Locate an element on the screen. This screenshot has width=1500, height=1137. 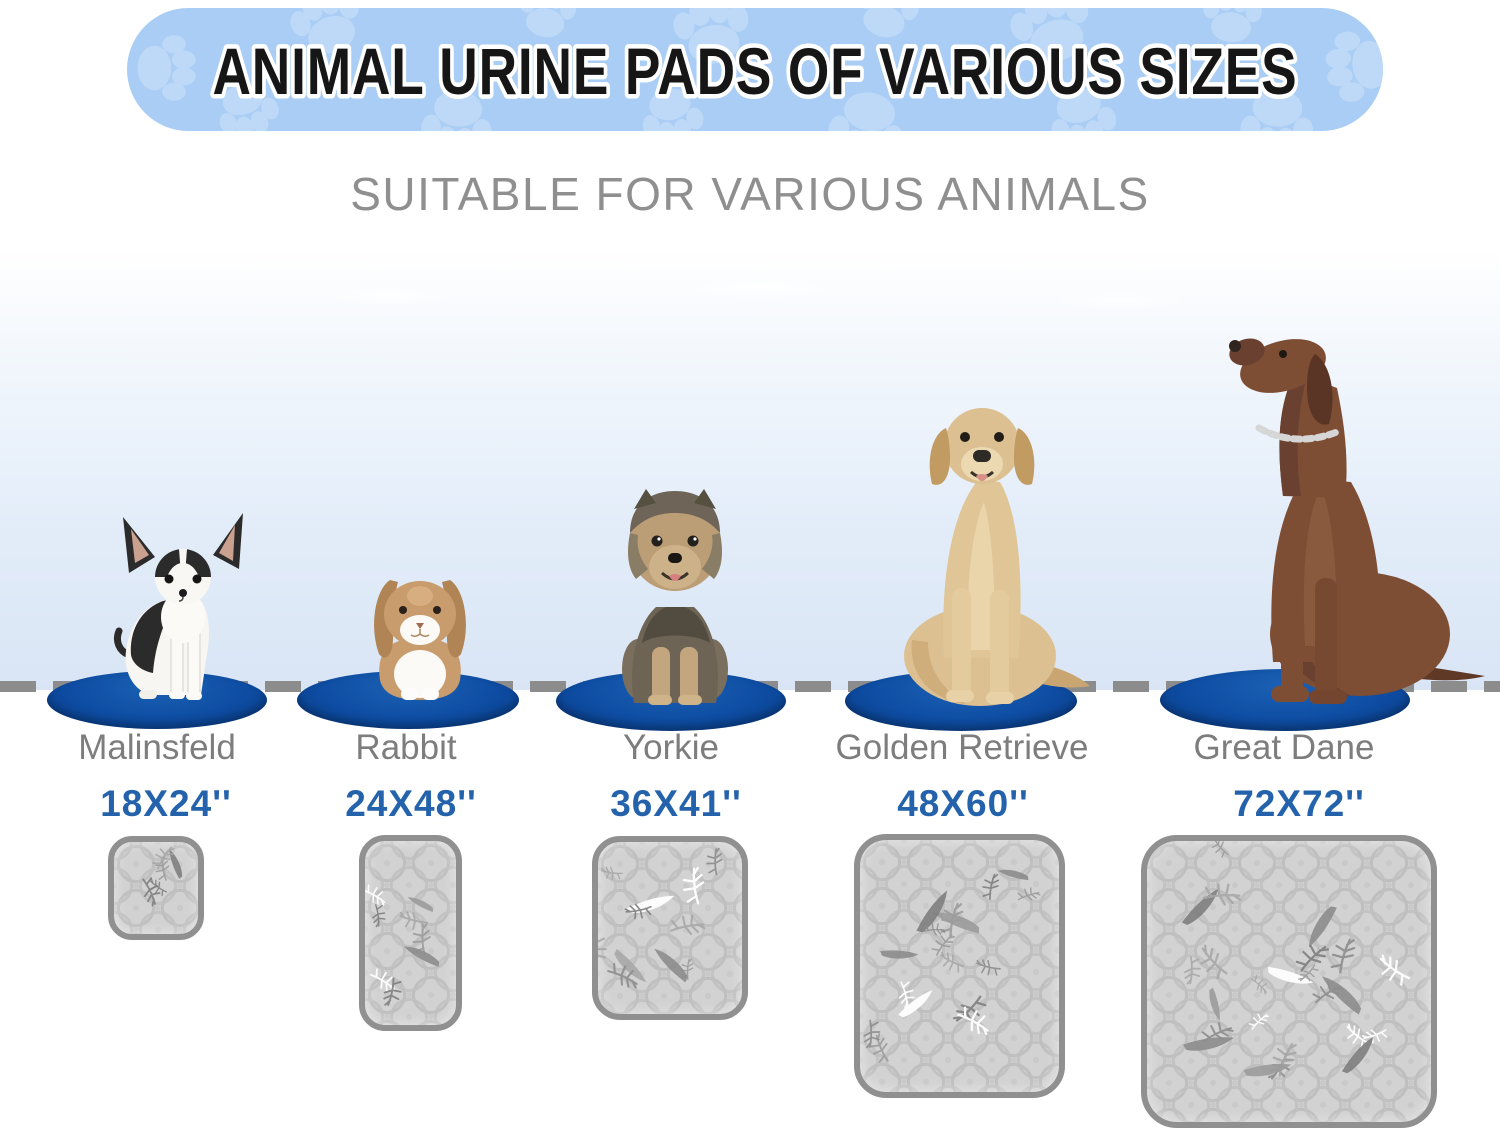
pad-image-72x72 is located at coordinates (1289, 981).